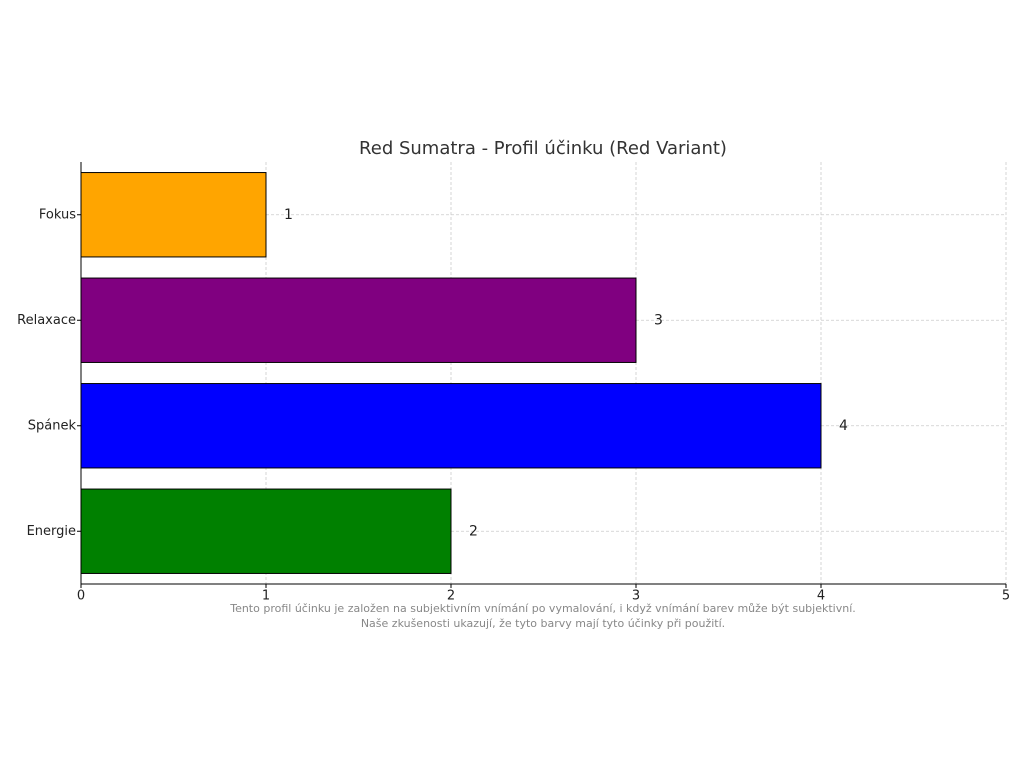 This screenshot has height=772, width=1024. What do you see at coordinates (81, 596) in the screenshot?
I see `x-tick-label: 0` at bounding box center [81, 596].